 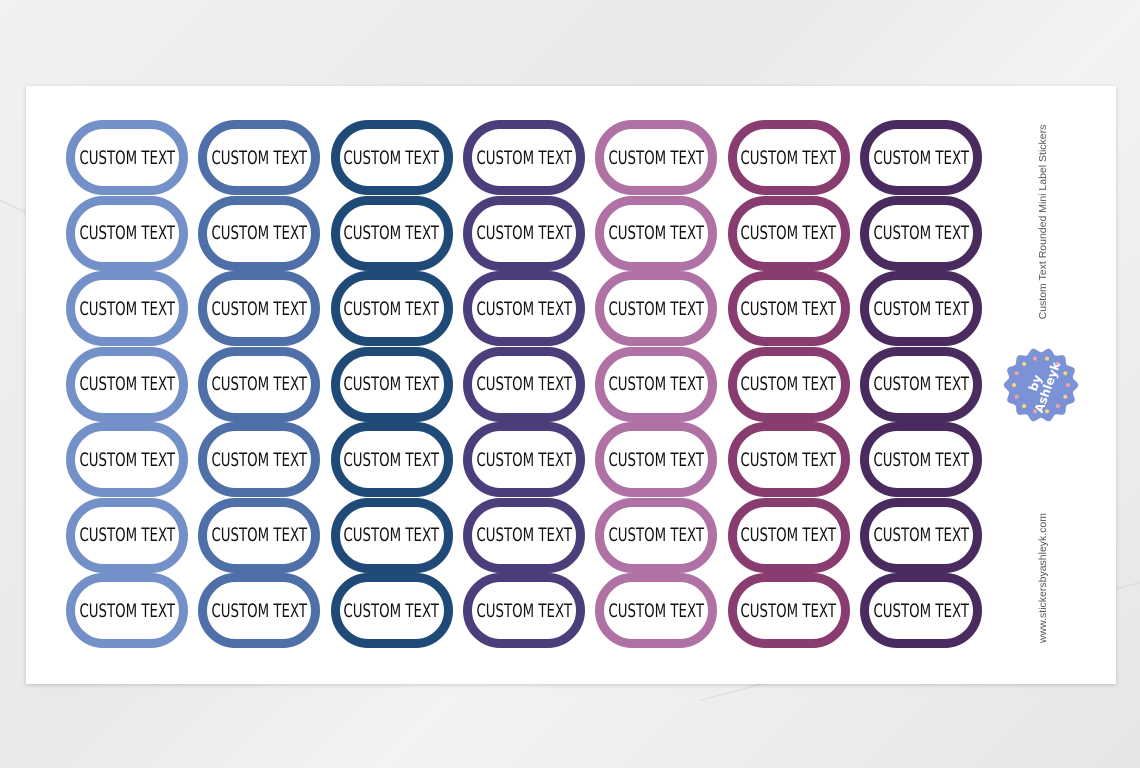 What do you see at coordinates (1043, 578) in the screenshot?
I see `website-url: www.stickersbyashleyk.com` at bounding box center [1043, 578].